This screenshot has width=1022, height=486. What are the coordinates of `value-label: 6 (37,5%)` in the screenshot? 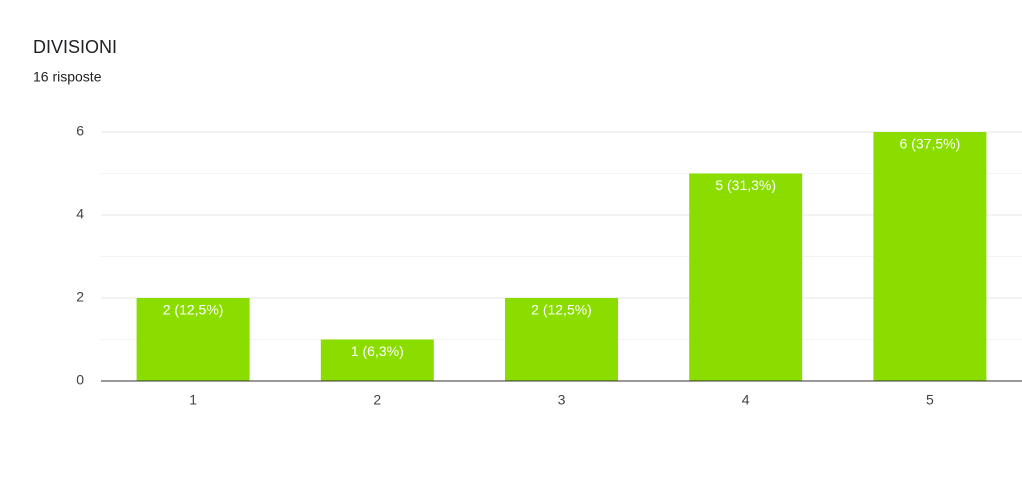 It's located at (930, 144).